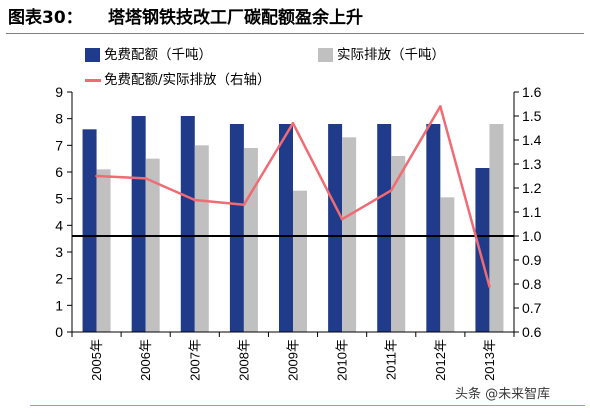 The height and width of the screenshot is (419, 590). Describe the element at coordinates (293, 360) in the screenshot. I see `x-tick-label: 2009年` at that location.